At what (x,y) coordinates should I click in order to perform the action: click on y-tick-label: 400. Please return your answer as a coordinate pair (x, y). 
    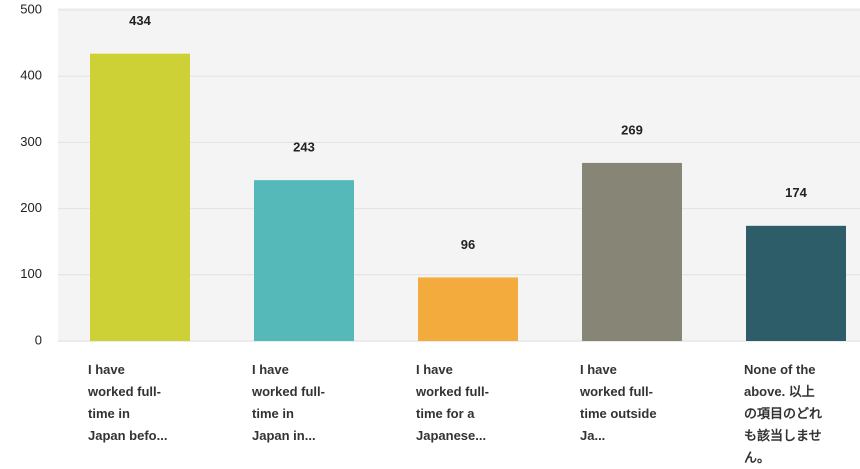
    Looking at the image, I should click on (31, 75).